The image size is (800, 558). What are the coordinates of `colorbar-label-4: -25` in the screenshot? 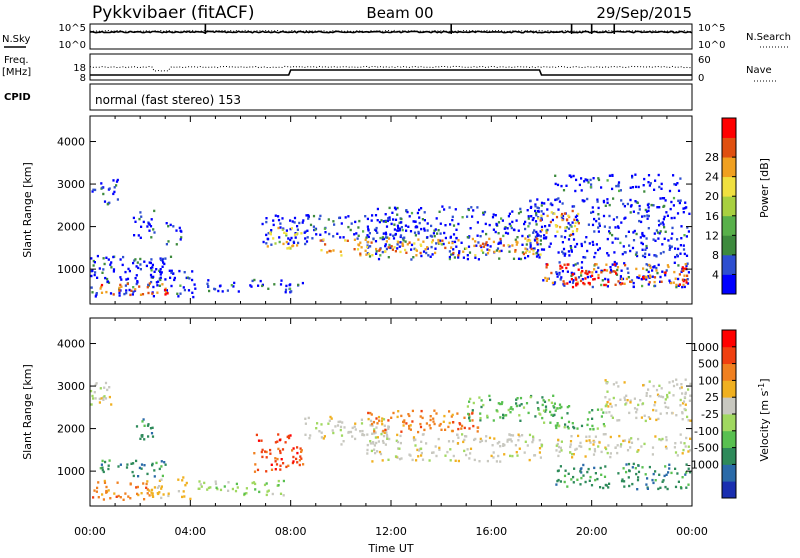 It's located at (710, 414).